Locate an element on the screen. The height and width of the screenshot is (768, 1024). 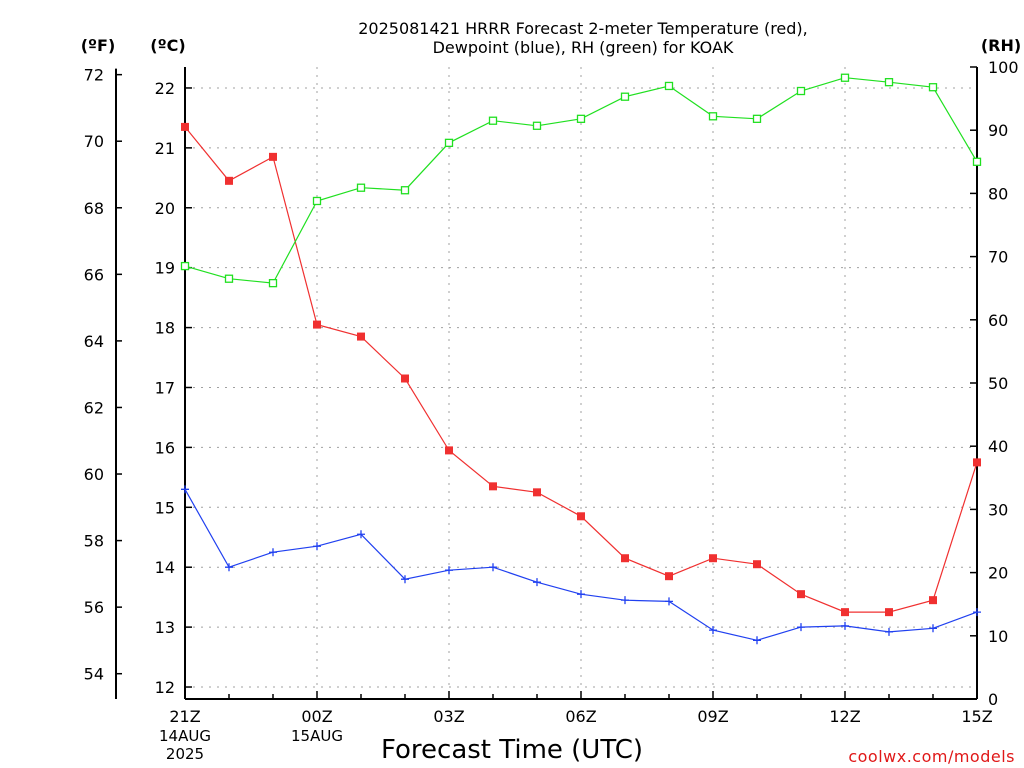
fahrenheit-tick-label: 66 is located at coordinates (94, 274).